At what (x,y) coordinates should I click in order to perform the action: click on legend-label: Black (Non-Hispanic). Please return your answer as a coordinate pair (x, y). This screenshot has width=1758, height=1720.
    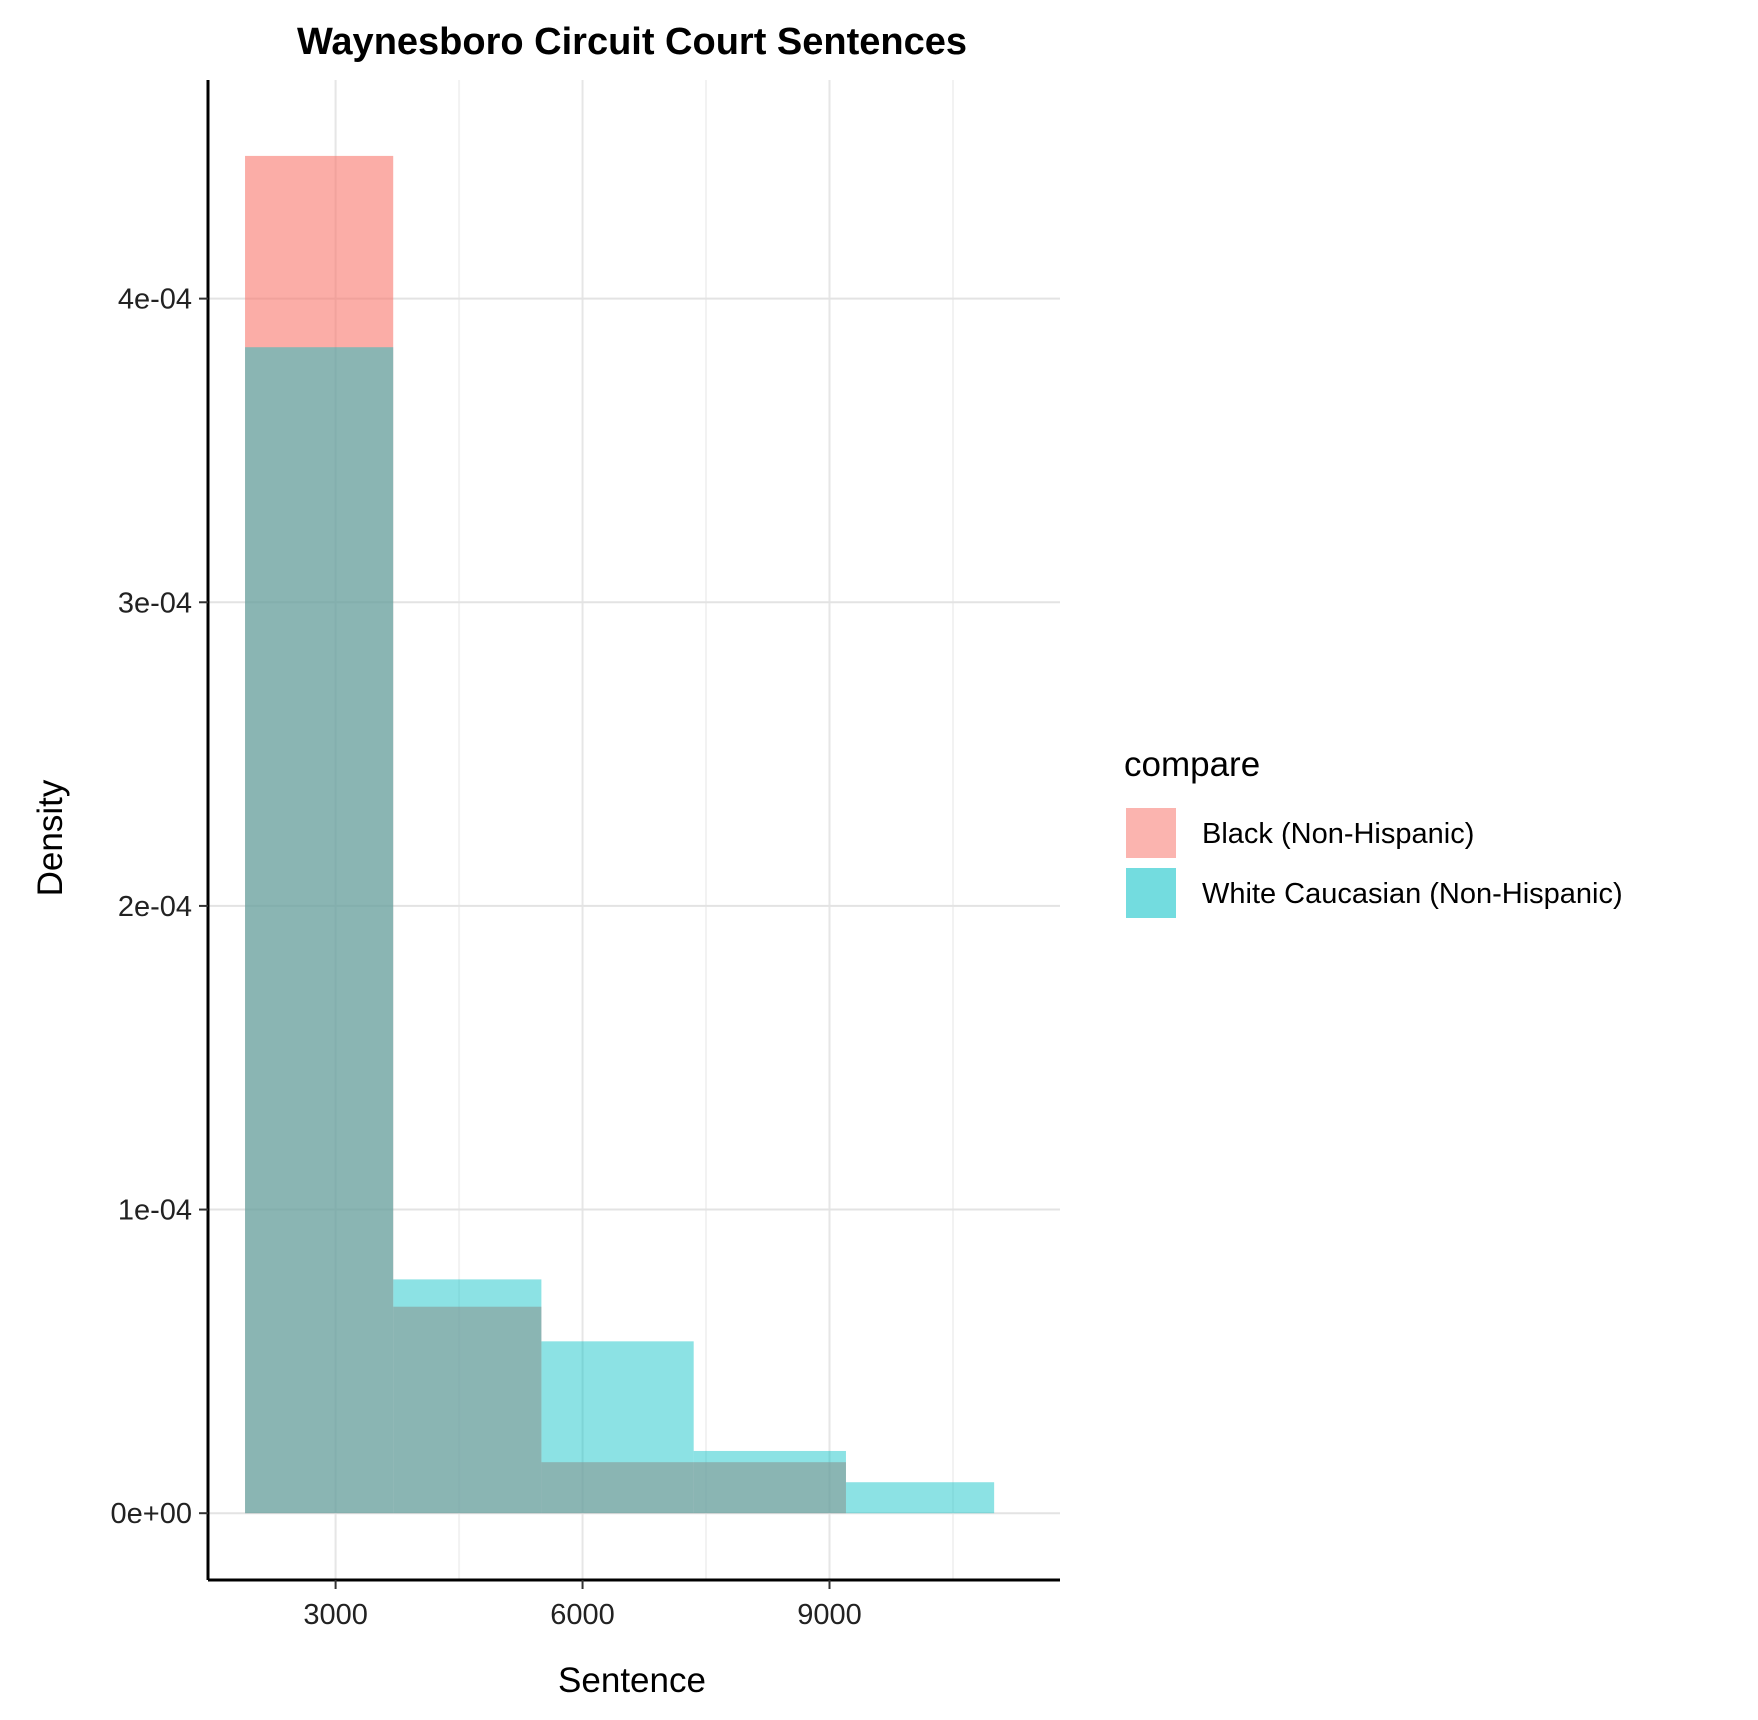
    Looking at the image, I should click on (1338, 834).